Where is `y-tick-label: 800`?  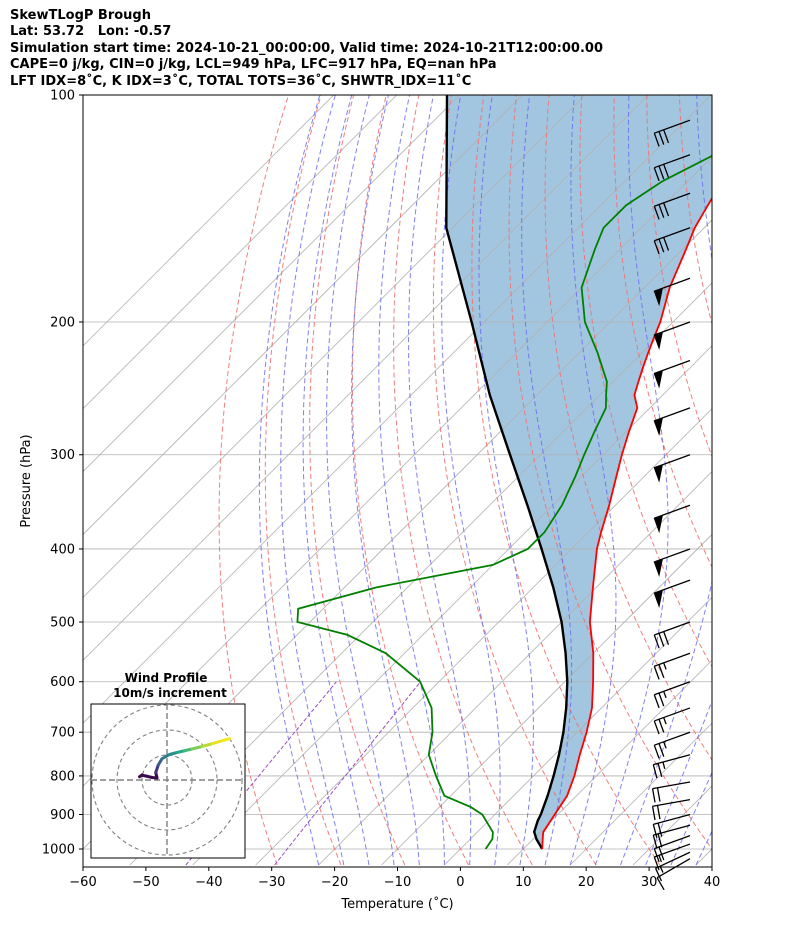
y-tick-label: 800 is located at coordinates (62, 776).